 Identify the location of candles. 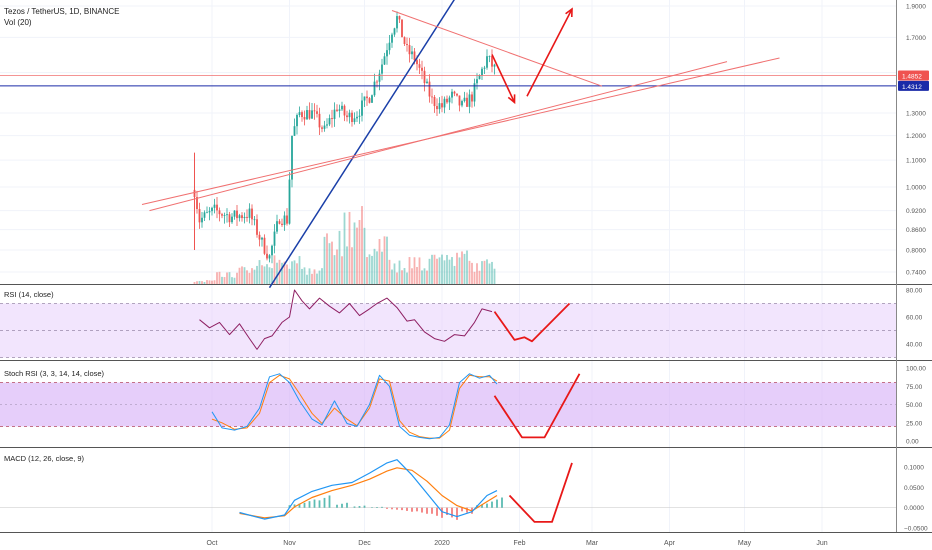
(344, 137).